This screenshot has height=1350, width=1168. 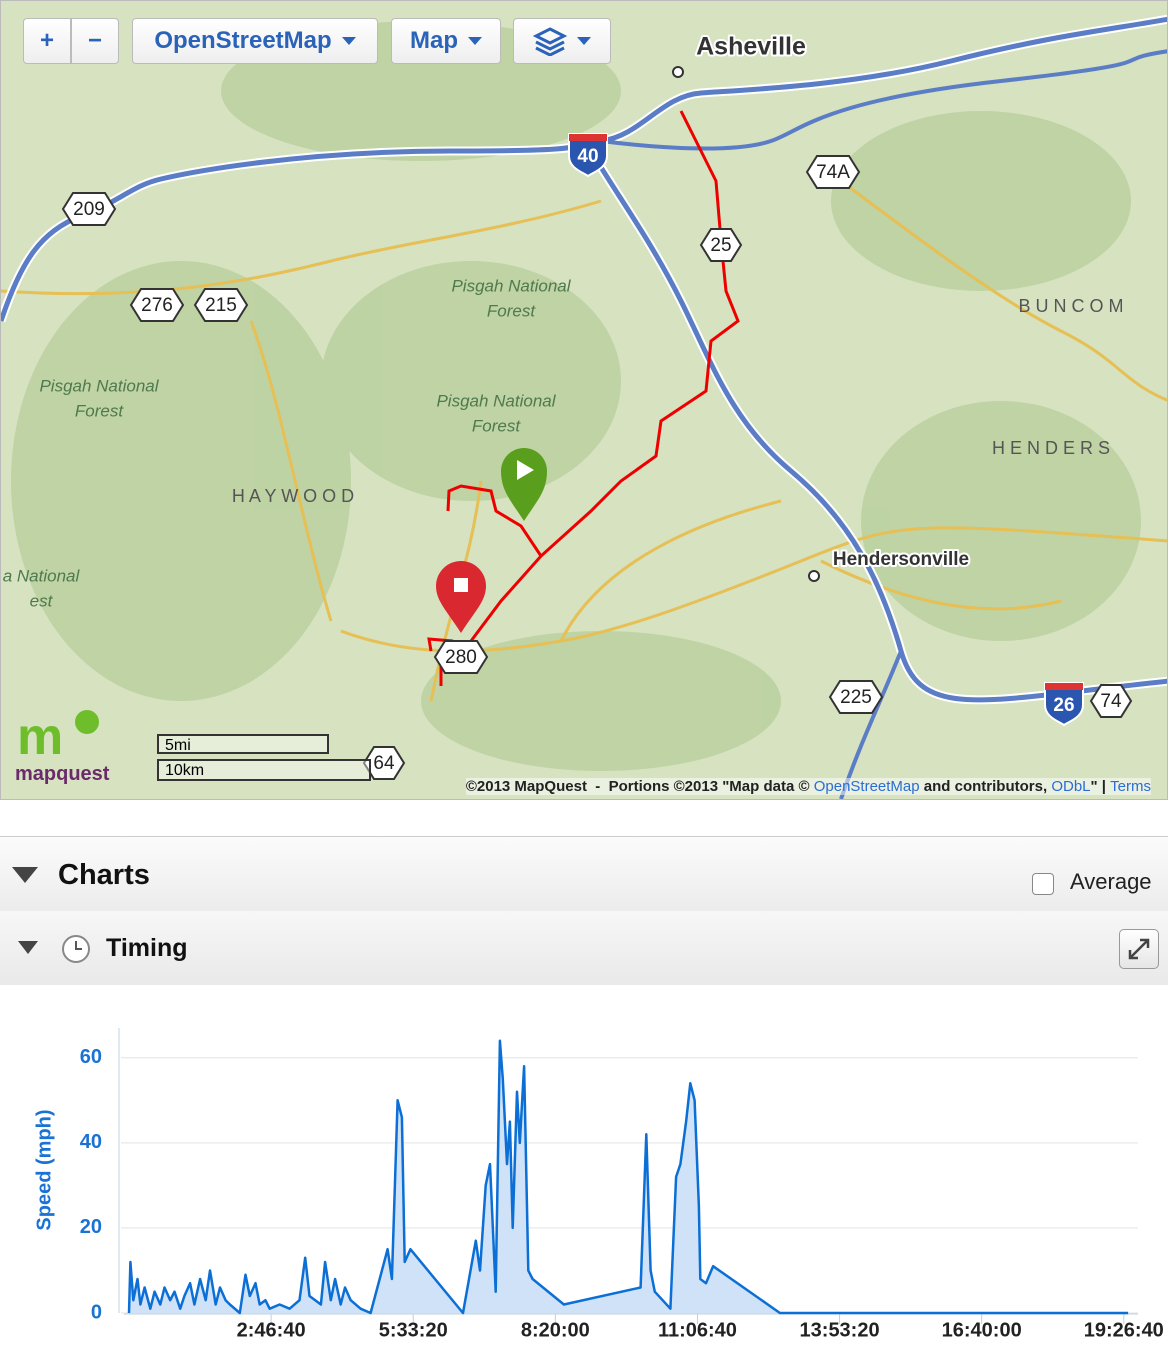 I want to click on mapquest-logo: m mapquest, so click(x=75, y=746).